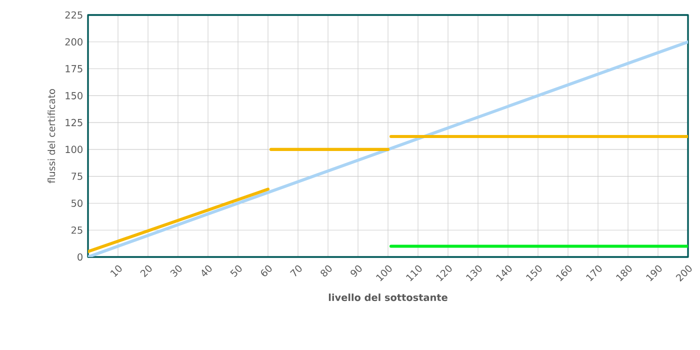 The image size is (700, 350). What do you see at coordinates (146, 271) in the screenshot?
I see `x-tick-label: 20` at bounding box center [146, 271].